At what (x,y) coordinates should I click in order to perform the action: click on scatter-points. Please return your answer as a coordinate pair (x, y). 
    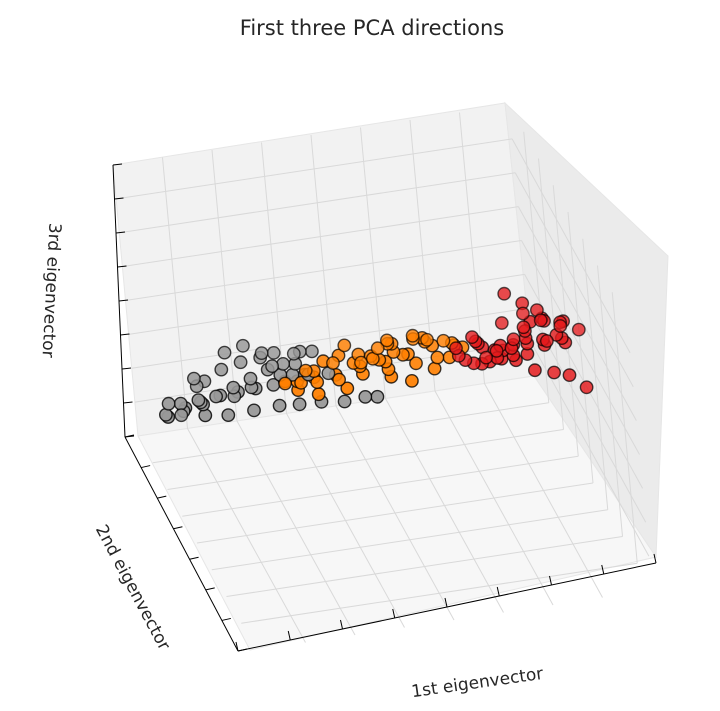
    Looking at the image, I should click on (376, 355).